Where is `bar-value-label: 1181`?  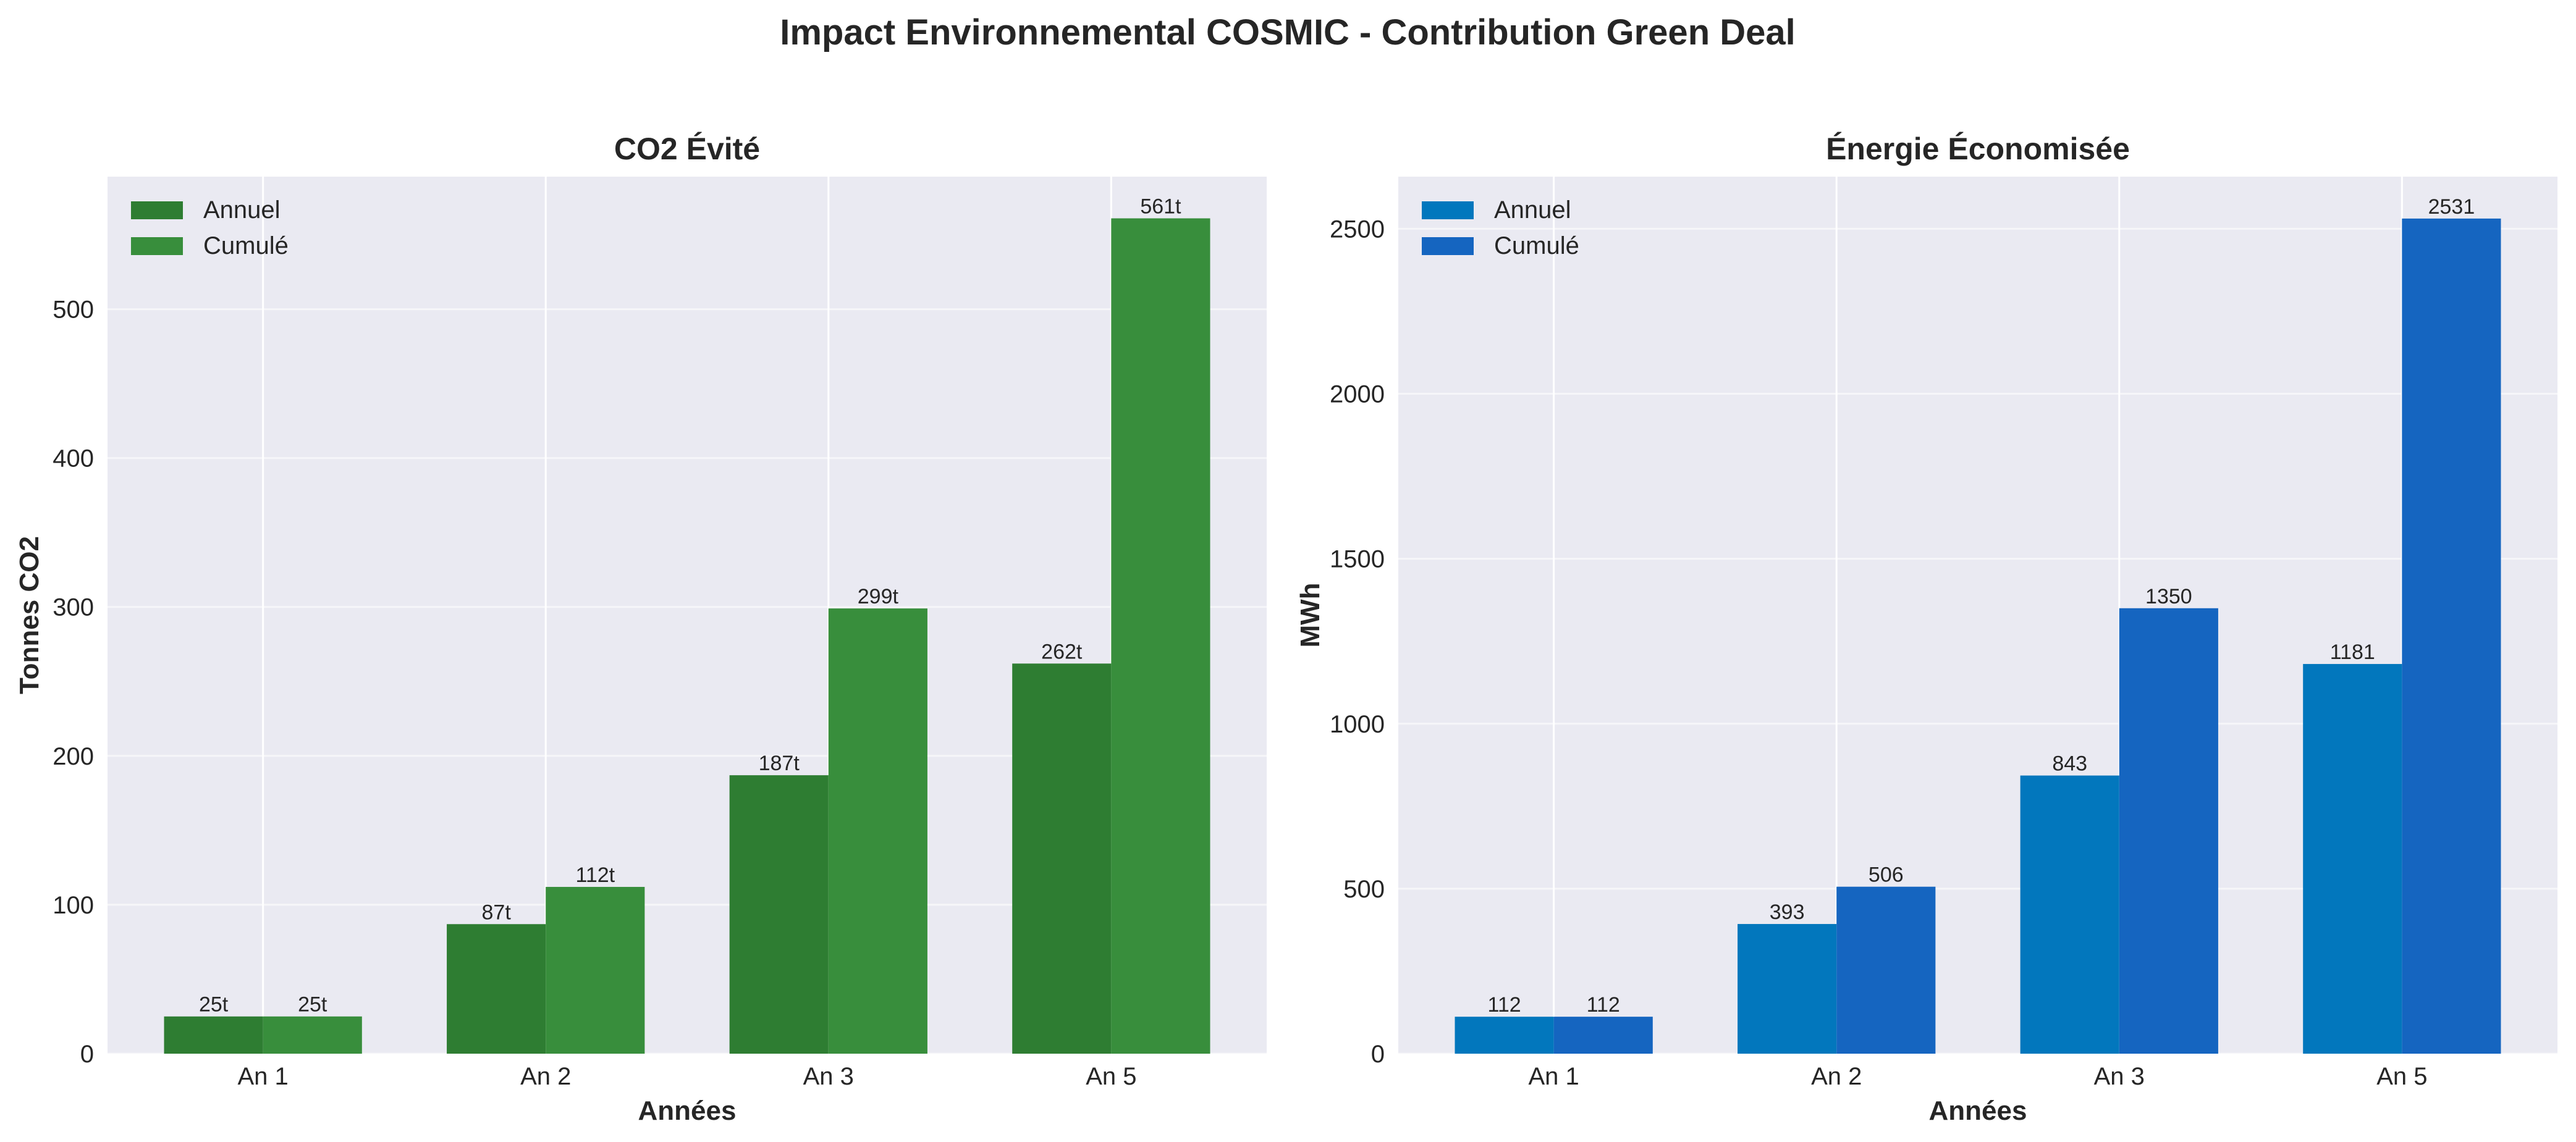 bar-value-label: 1181 is located at coordinates (2352, 652).